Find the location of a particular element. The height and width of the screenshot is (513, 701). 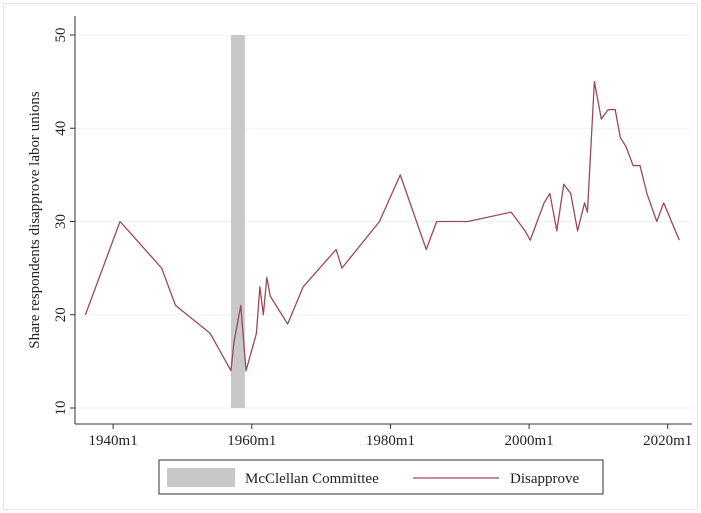

legend: McClellan Committee Disapprove is located at coordinates (381, 477).